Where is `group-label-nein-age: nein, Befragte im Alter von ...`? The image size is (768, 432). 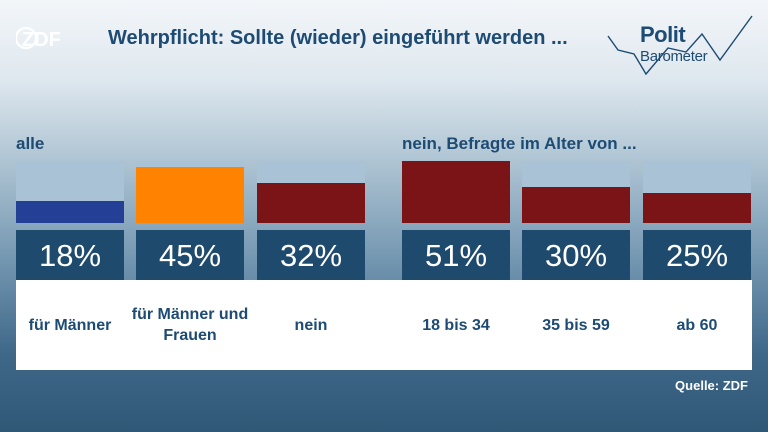
group-label-nein-age: nein, Befragte im Alter von ... is located at coordinates (519, 143).